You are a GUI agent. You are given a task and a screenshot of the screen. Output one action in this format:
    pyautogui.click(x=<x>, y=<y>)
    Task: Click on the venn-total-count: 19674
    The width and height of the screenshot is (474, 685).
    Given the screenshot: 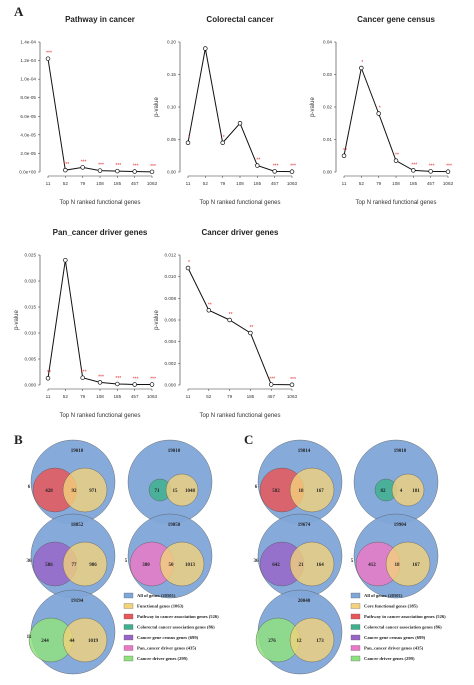 What is the action you would take?
    pyautogui.click(x=304, y=525)
    